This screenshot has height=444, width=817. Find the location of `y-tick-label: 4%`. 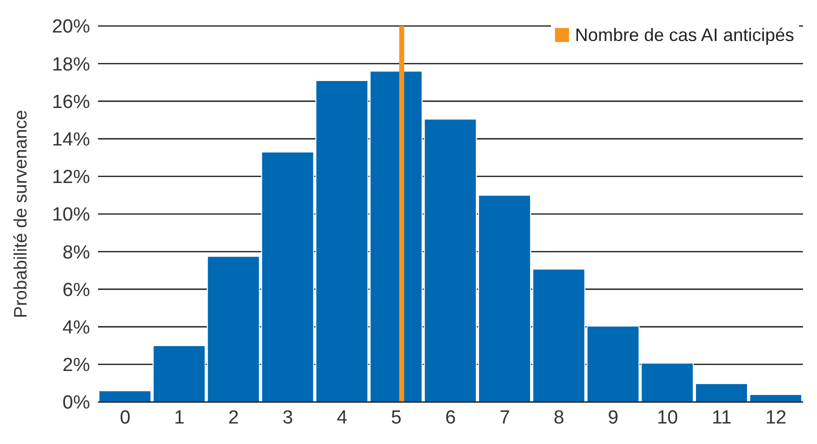

y-tick-label: 4% is located at coordinates (76, 328).